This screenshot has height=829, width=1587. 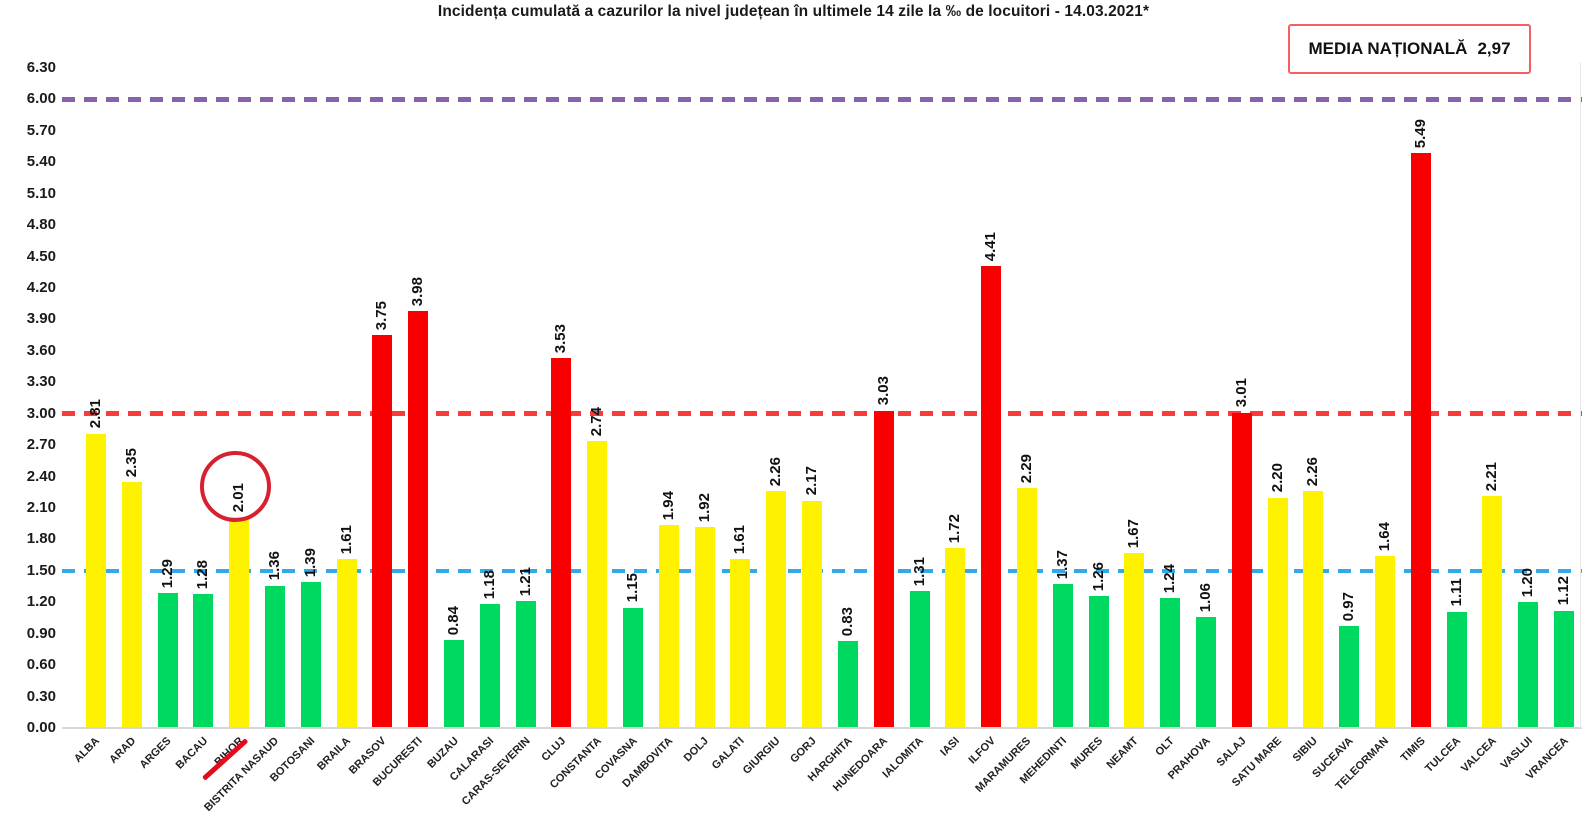 I want to click on bar-value-label: 1.31, so click(x=919, y=571).